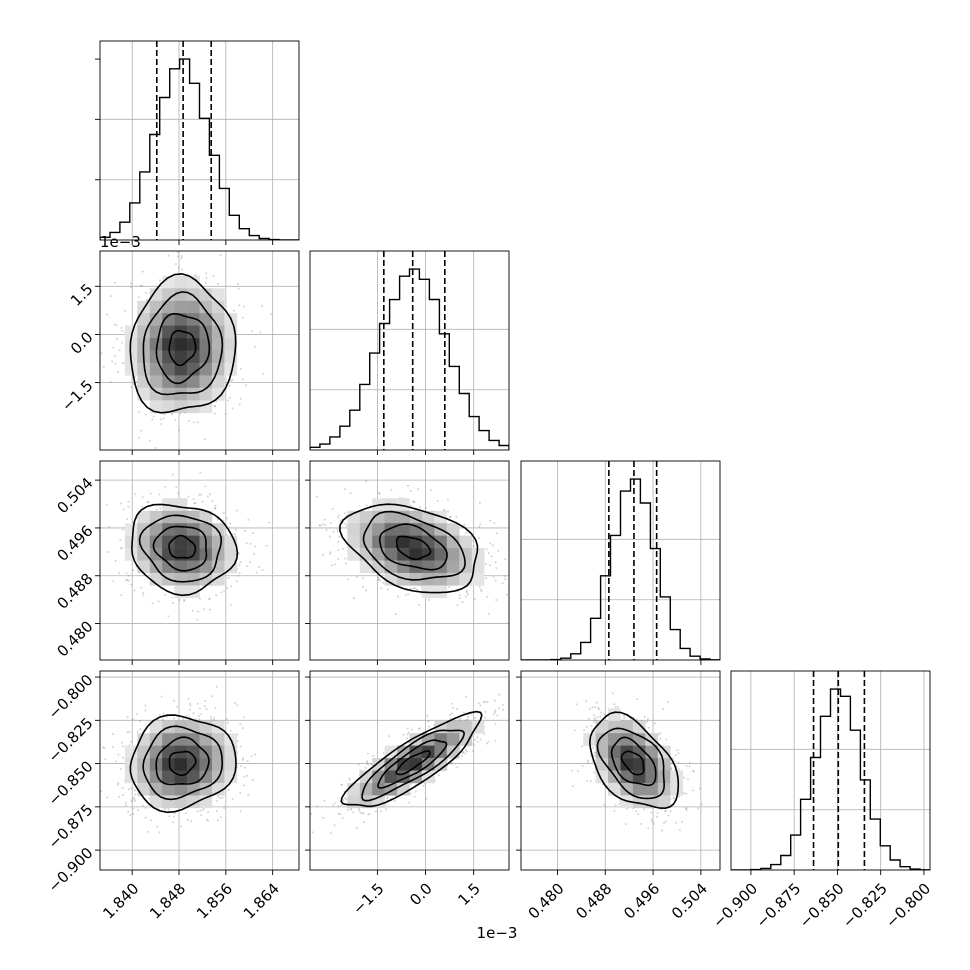  I want to click on panel-frame, so click(199, 770).